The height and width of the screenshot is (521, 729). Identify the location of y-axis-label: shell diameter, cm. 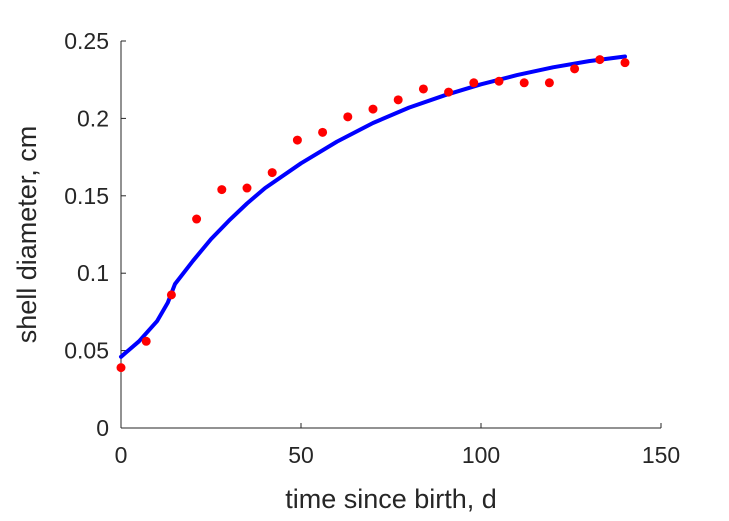
(27, 235).